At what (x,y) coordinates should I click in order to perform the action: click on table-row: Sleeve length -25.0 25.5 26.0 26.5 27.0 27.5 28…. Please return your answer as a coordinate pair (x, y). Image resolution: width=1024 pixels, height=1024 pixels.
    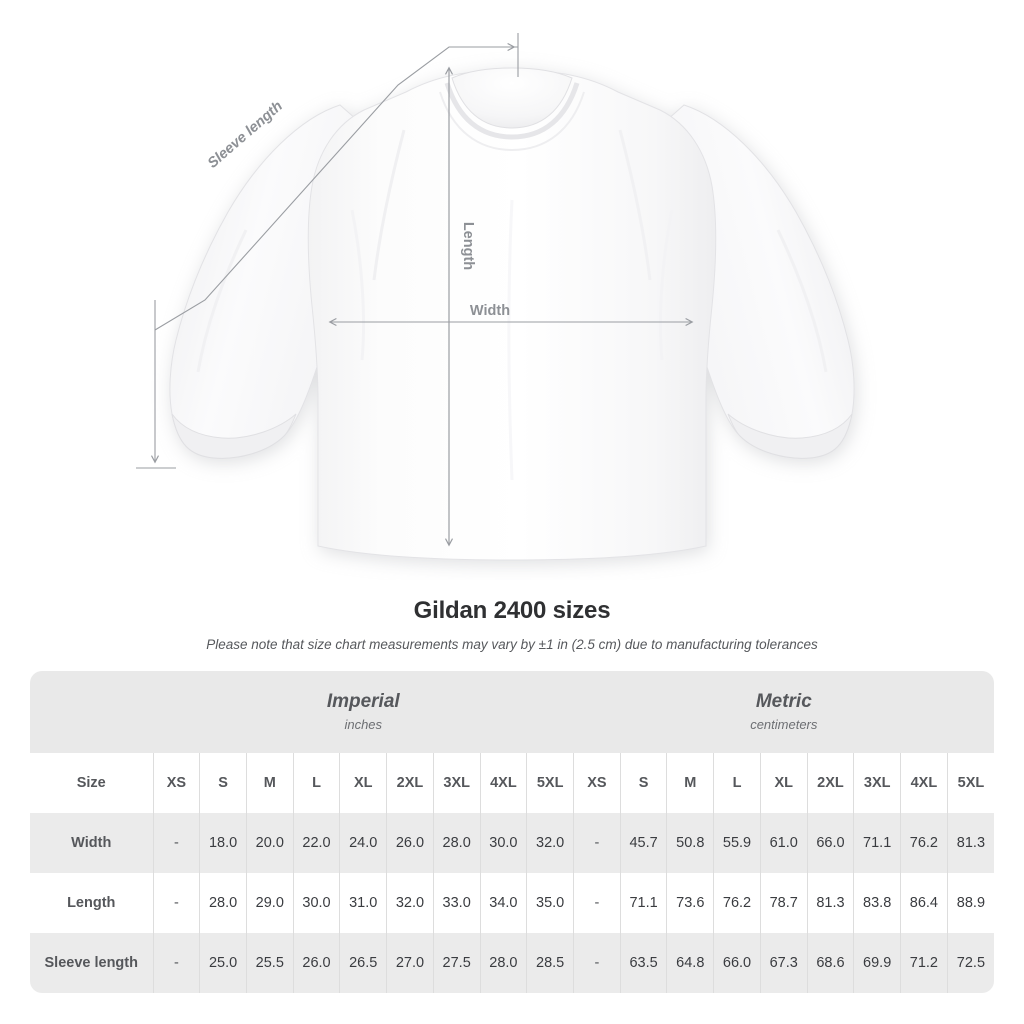
    Looking at the image, I should click on (512, 963).